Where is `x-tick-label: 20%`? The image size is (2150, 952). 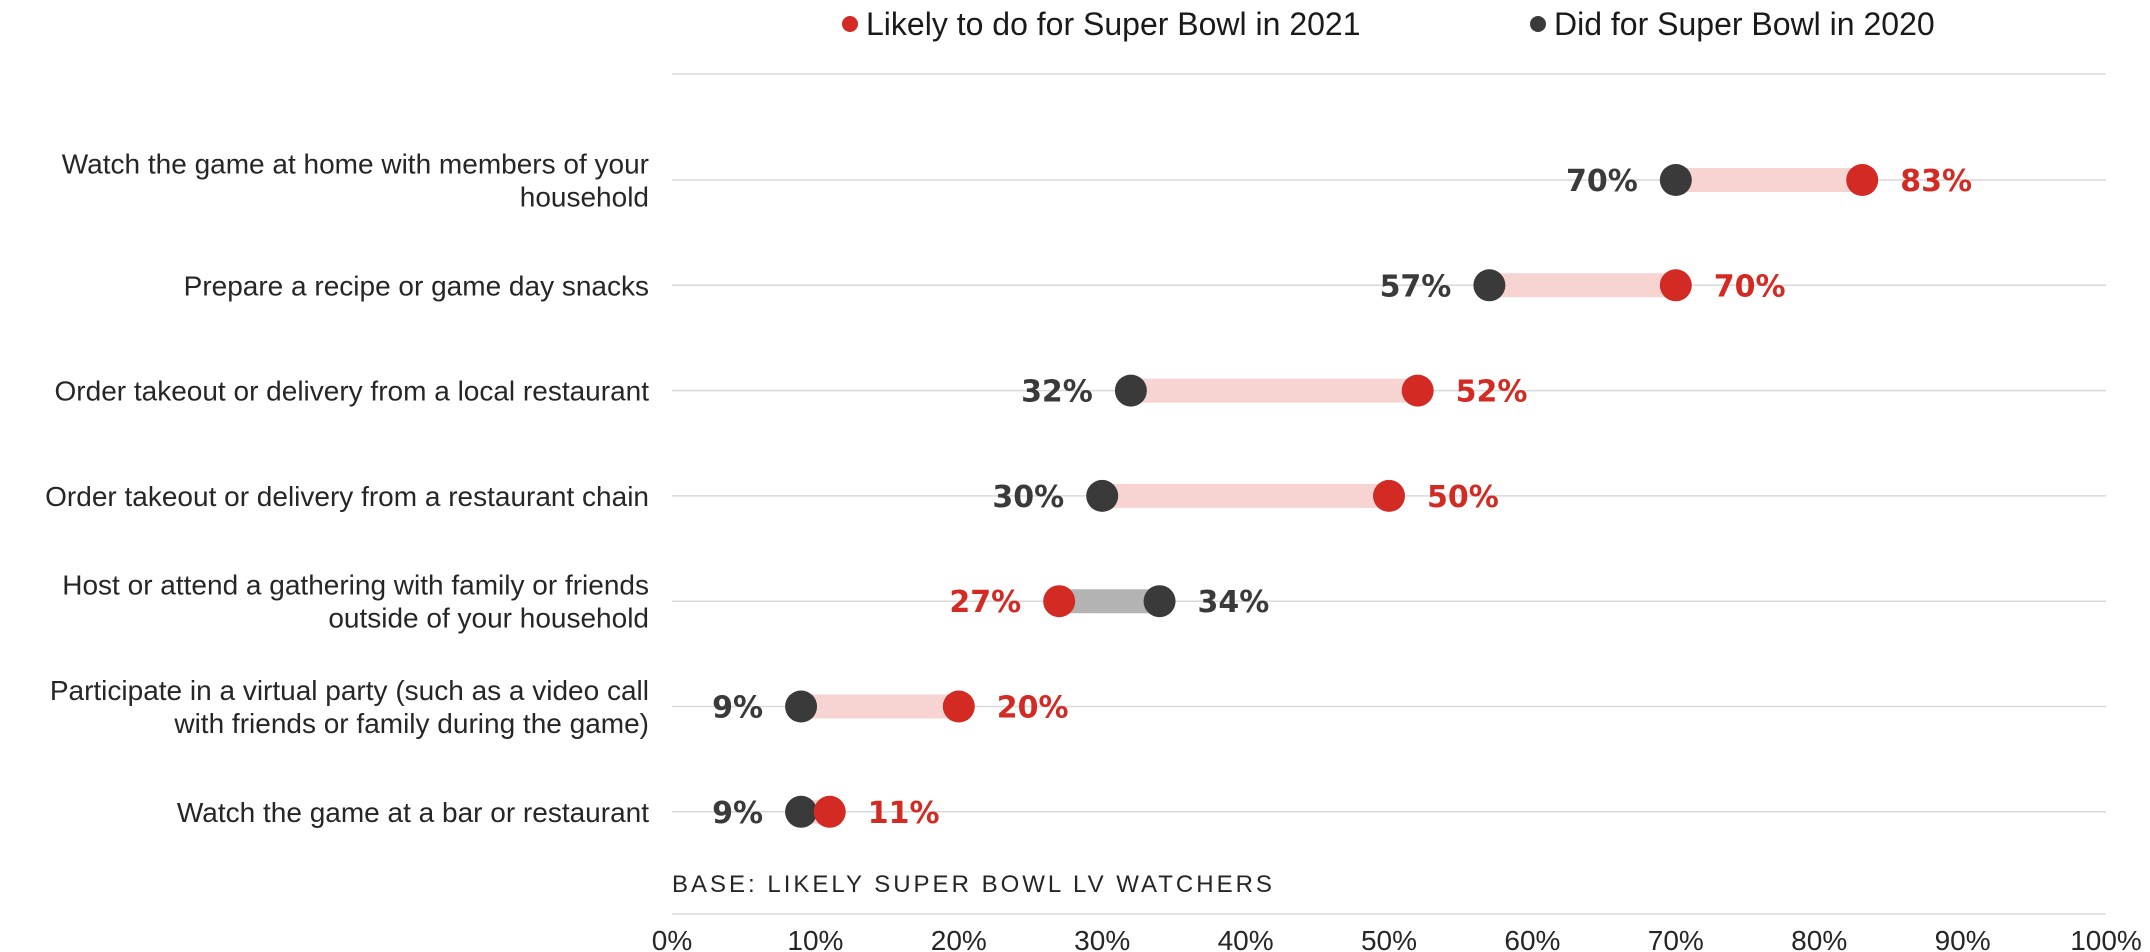 x-tick-label: 20% is located at coordinates (959, 938).